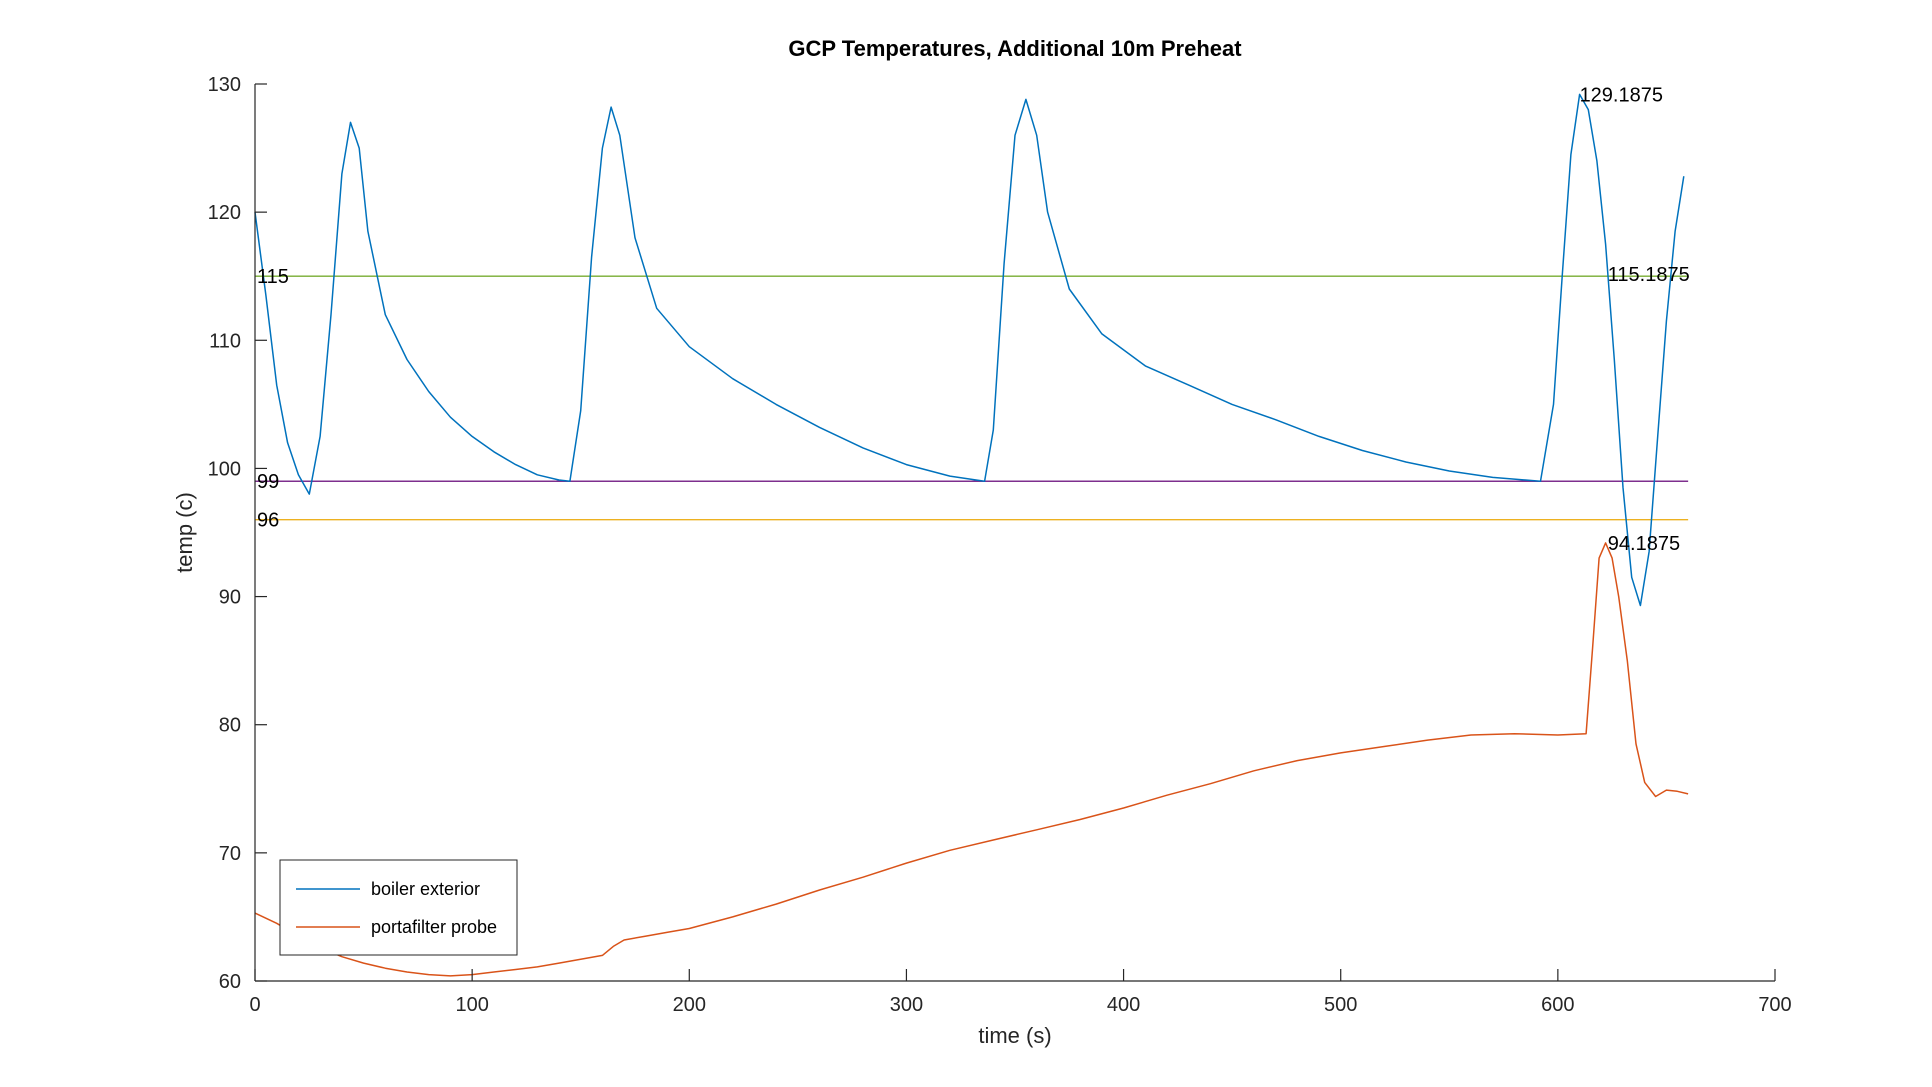 This screenshot has height=1087, width=1932. Describe the element at coordinates (1774, 1005) in the screenshot. I see `x-tick-label: 700` at that location.